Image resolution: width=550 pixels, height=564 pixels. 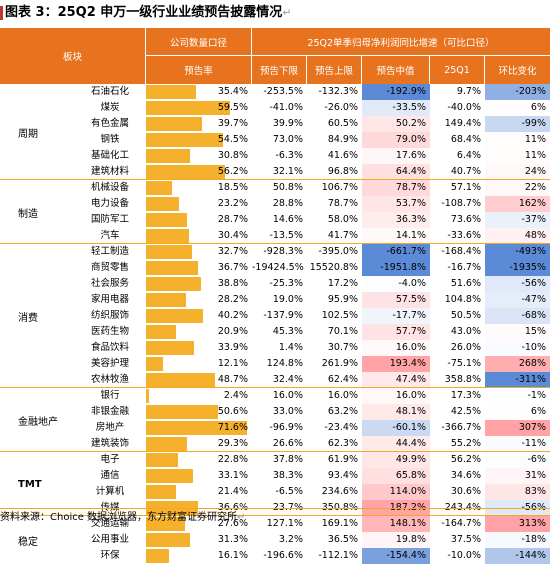 What do you see at coordinates (462, 507) in the screenshot?
I see `q1-value: 243.4%` at bounding box center [462, 507].